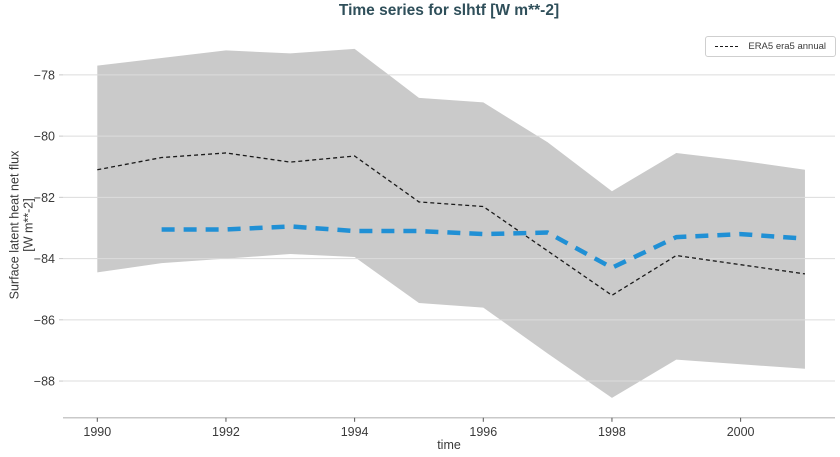  I want to click on y-tick-label: −82, so click(44, 198).